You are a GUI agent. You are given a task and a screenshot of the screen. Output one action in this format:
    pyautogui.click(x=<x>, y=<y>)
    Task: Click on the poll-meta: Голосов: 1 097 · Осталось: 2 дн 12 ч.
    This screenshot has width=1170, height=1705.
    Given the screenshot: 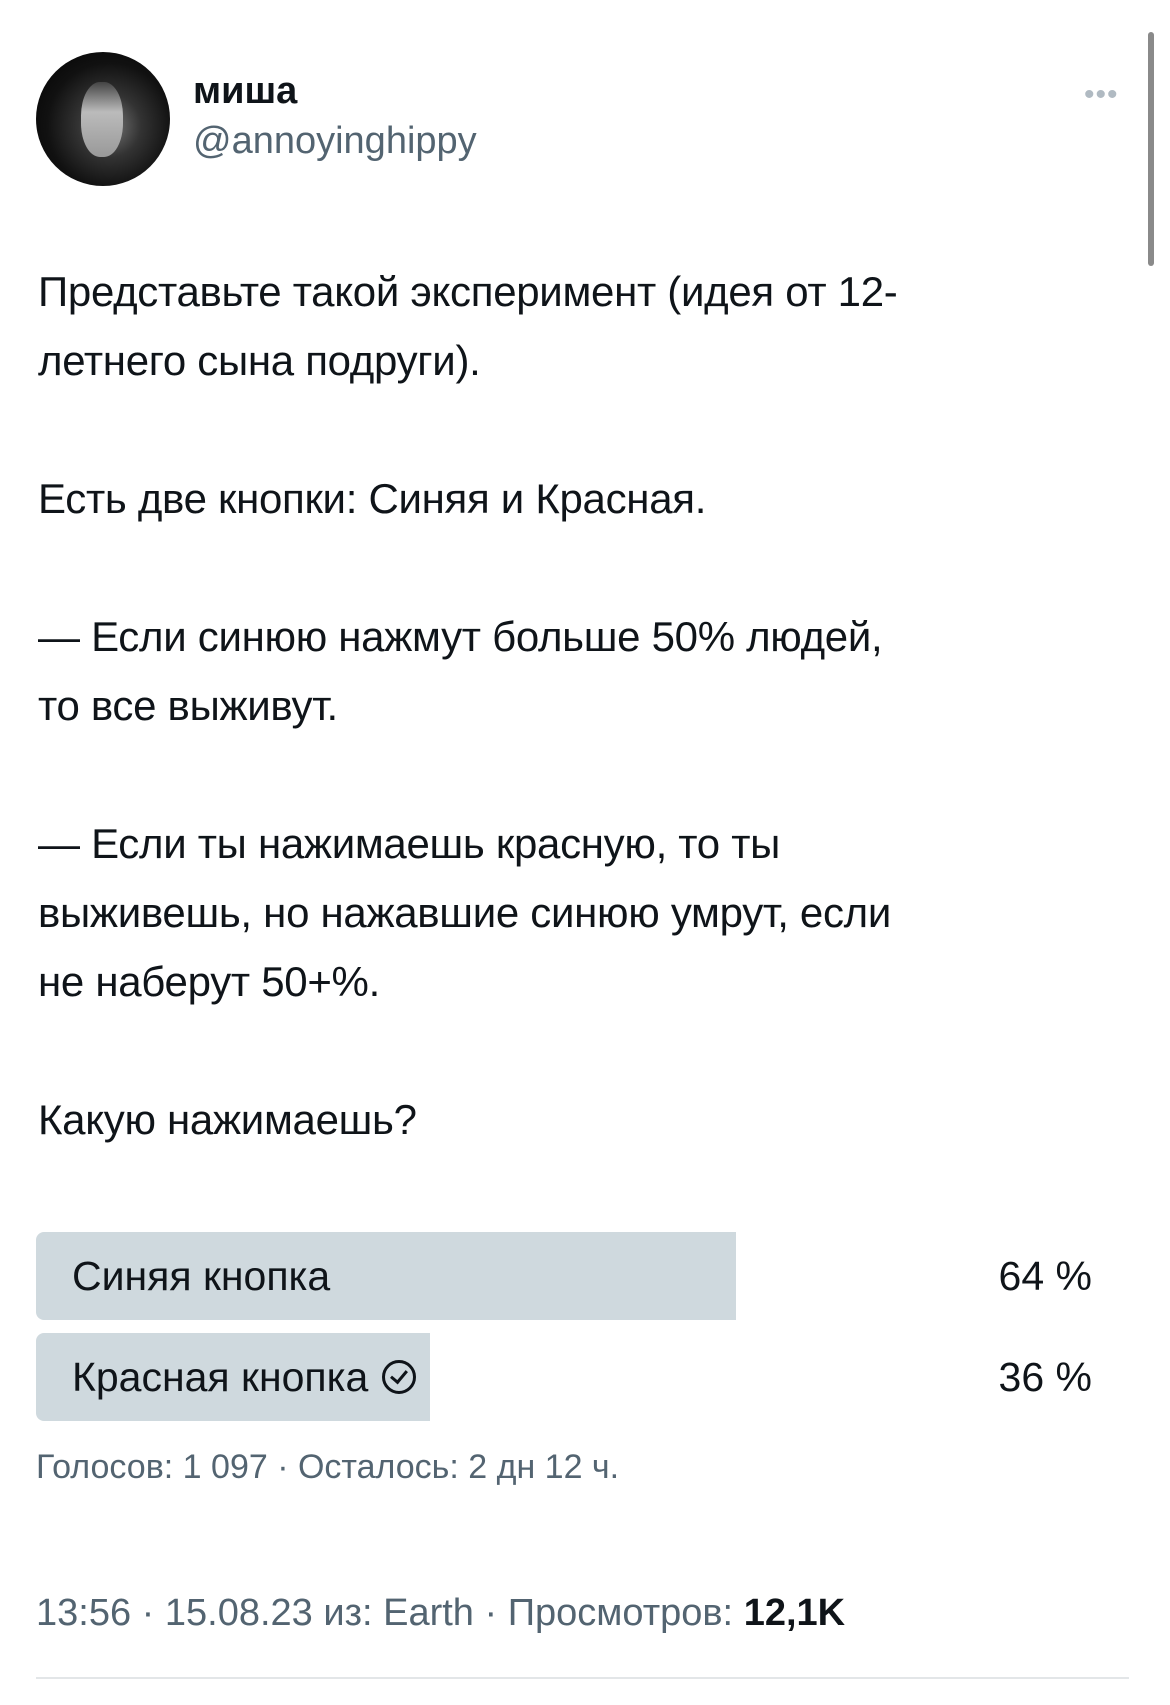 What is the action you would take?
    pyautogui.click(x=328, y=1467)
    